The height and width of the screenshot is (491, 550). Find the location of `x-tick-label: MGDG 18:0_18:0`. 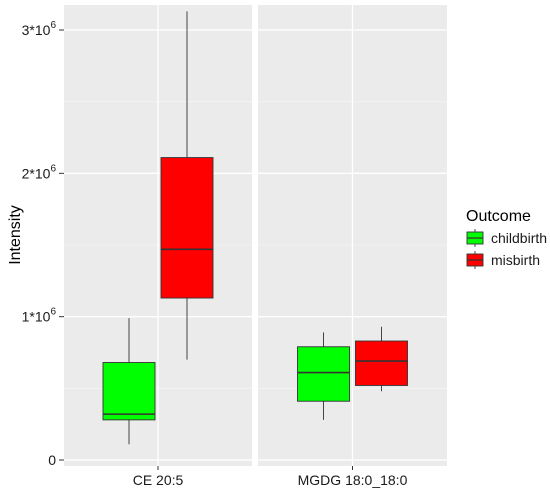

x-tick-label: MGDG 18:0_18:0 is located at coordinates (353, 480).